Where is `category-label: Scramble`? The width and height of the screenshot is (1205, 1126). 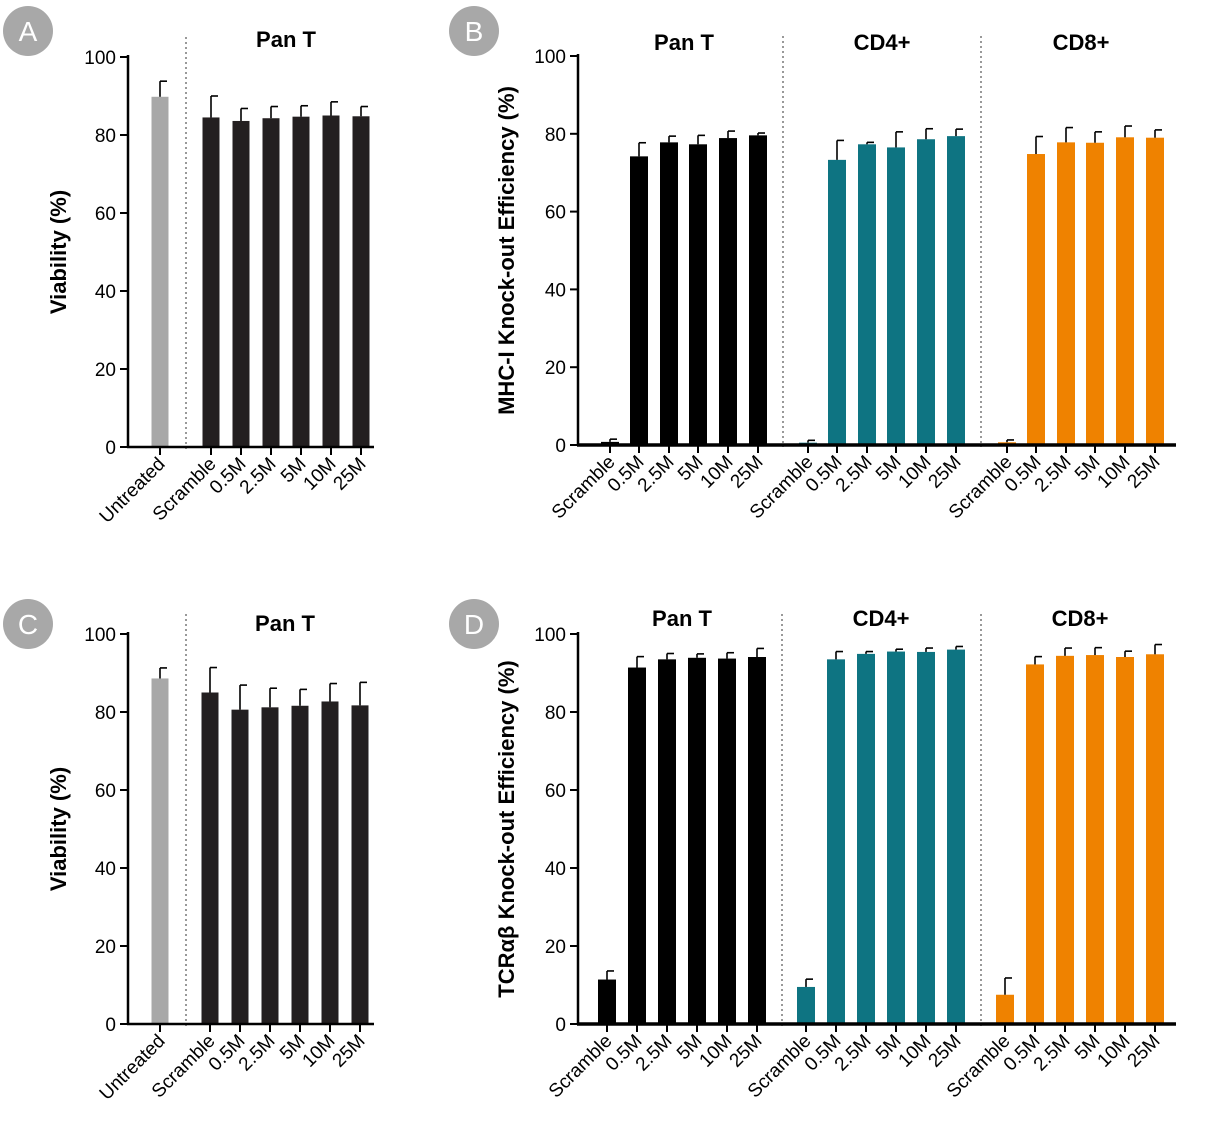 category-label: Scramble is located at coordinates (581, 1067).